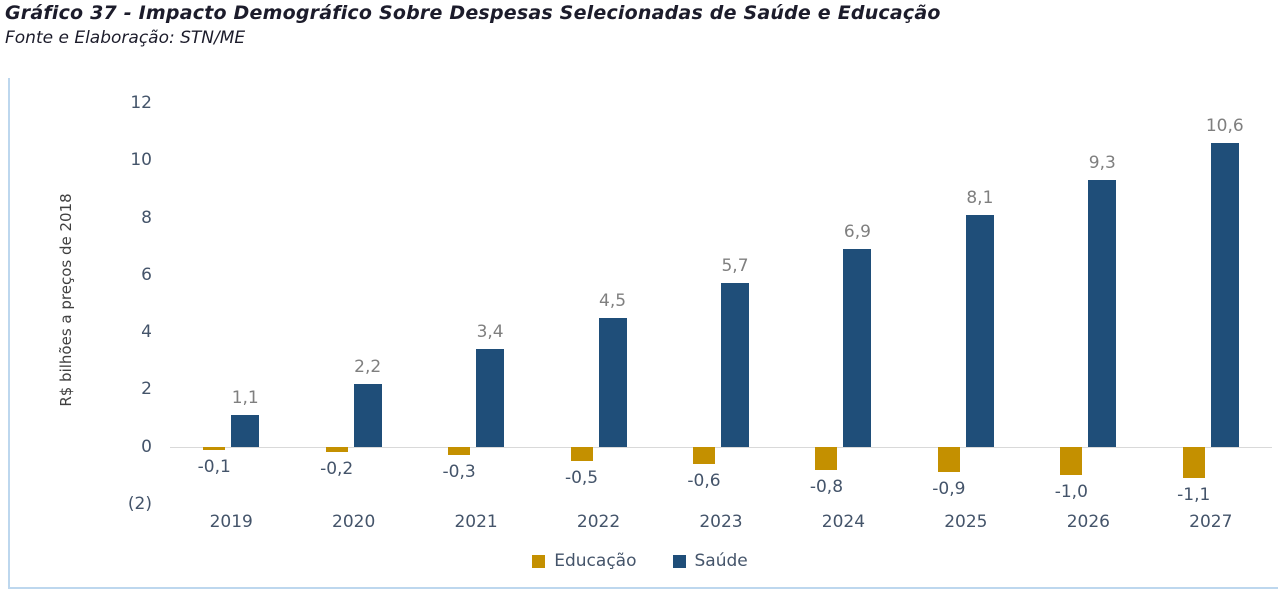  Describe the element at coordinates (595, 561) in the screenshot. I see `legend-label-educacao: Educação` at that location.